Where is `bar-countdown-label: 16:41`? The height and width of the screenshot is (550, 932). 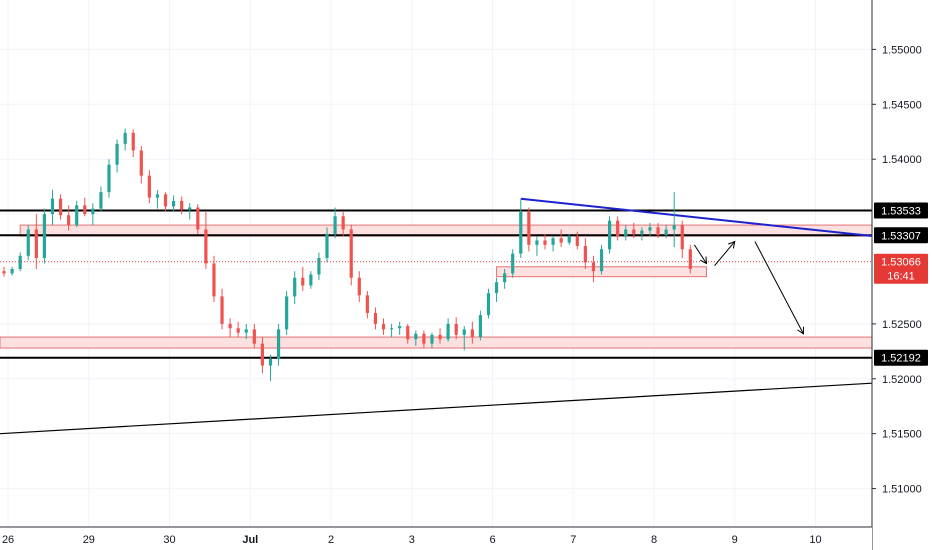
bar-countdown-label: 16:41 is located at coordinates (901, 277).